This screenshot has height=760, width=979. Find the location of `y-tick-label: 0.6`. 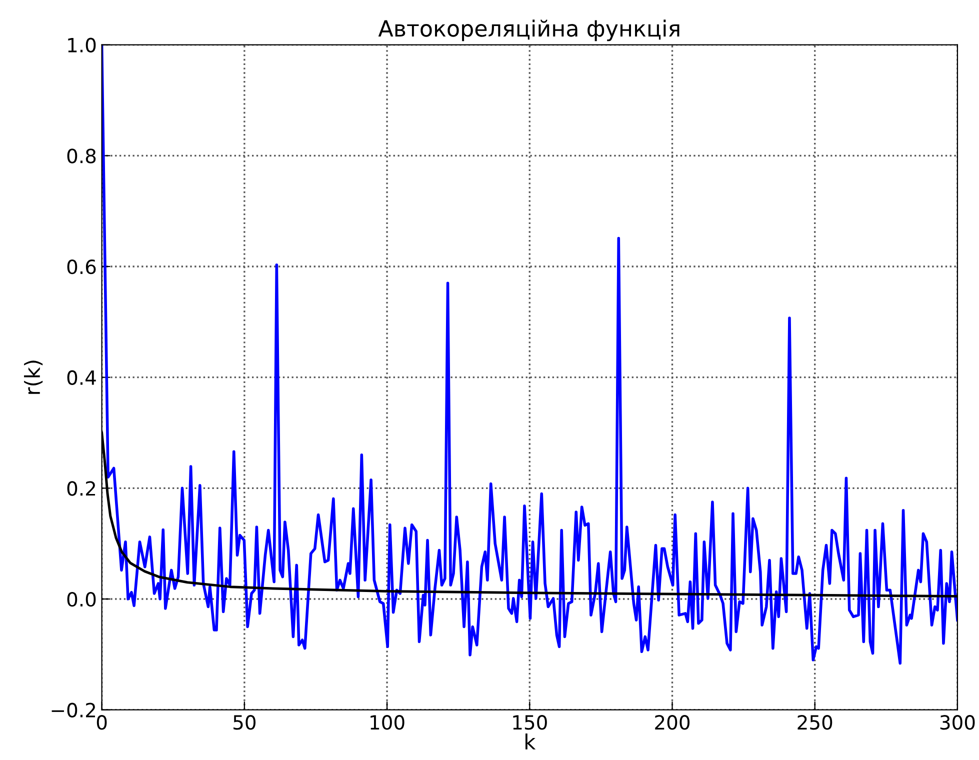

y-tick-label: 0.6 is located at coordinates (81, 266).